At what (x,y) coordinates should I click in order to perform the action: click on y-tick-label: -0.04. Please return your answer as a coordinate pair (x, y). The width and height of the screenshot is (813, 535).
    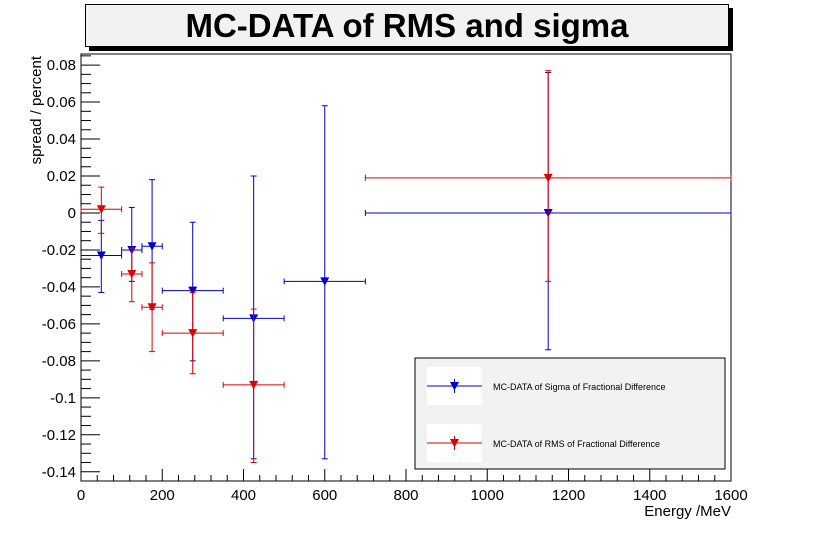
    Looking at the image, I should click on (59, 287).